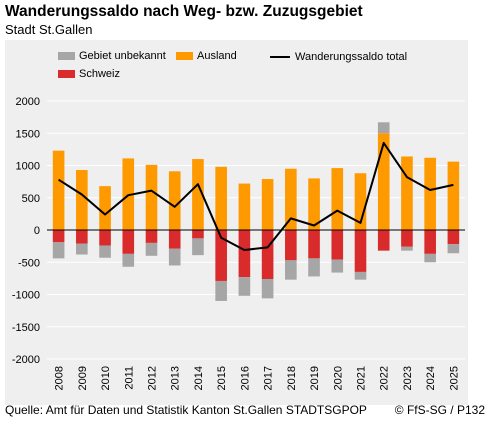  I want to click on x-tick-label: 2016, so click(245, 378).